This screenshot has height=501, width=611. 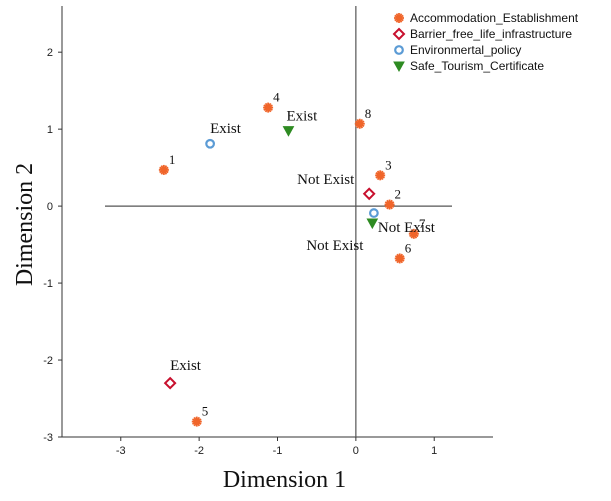 I want to click on y-tick-label-4: 1, so click(x=50, y=130).